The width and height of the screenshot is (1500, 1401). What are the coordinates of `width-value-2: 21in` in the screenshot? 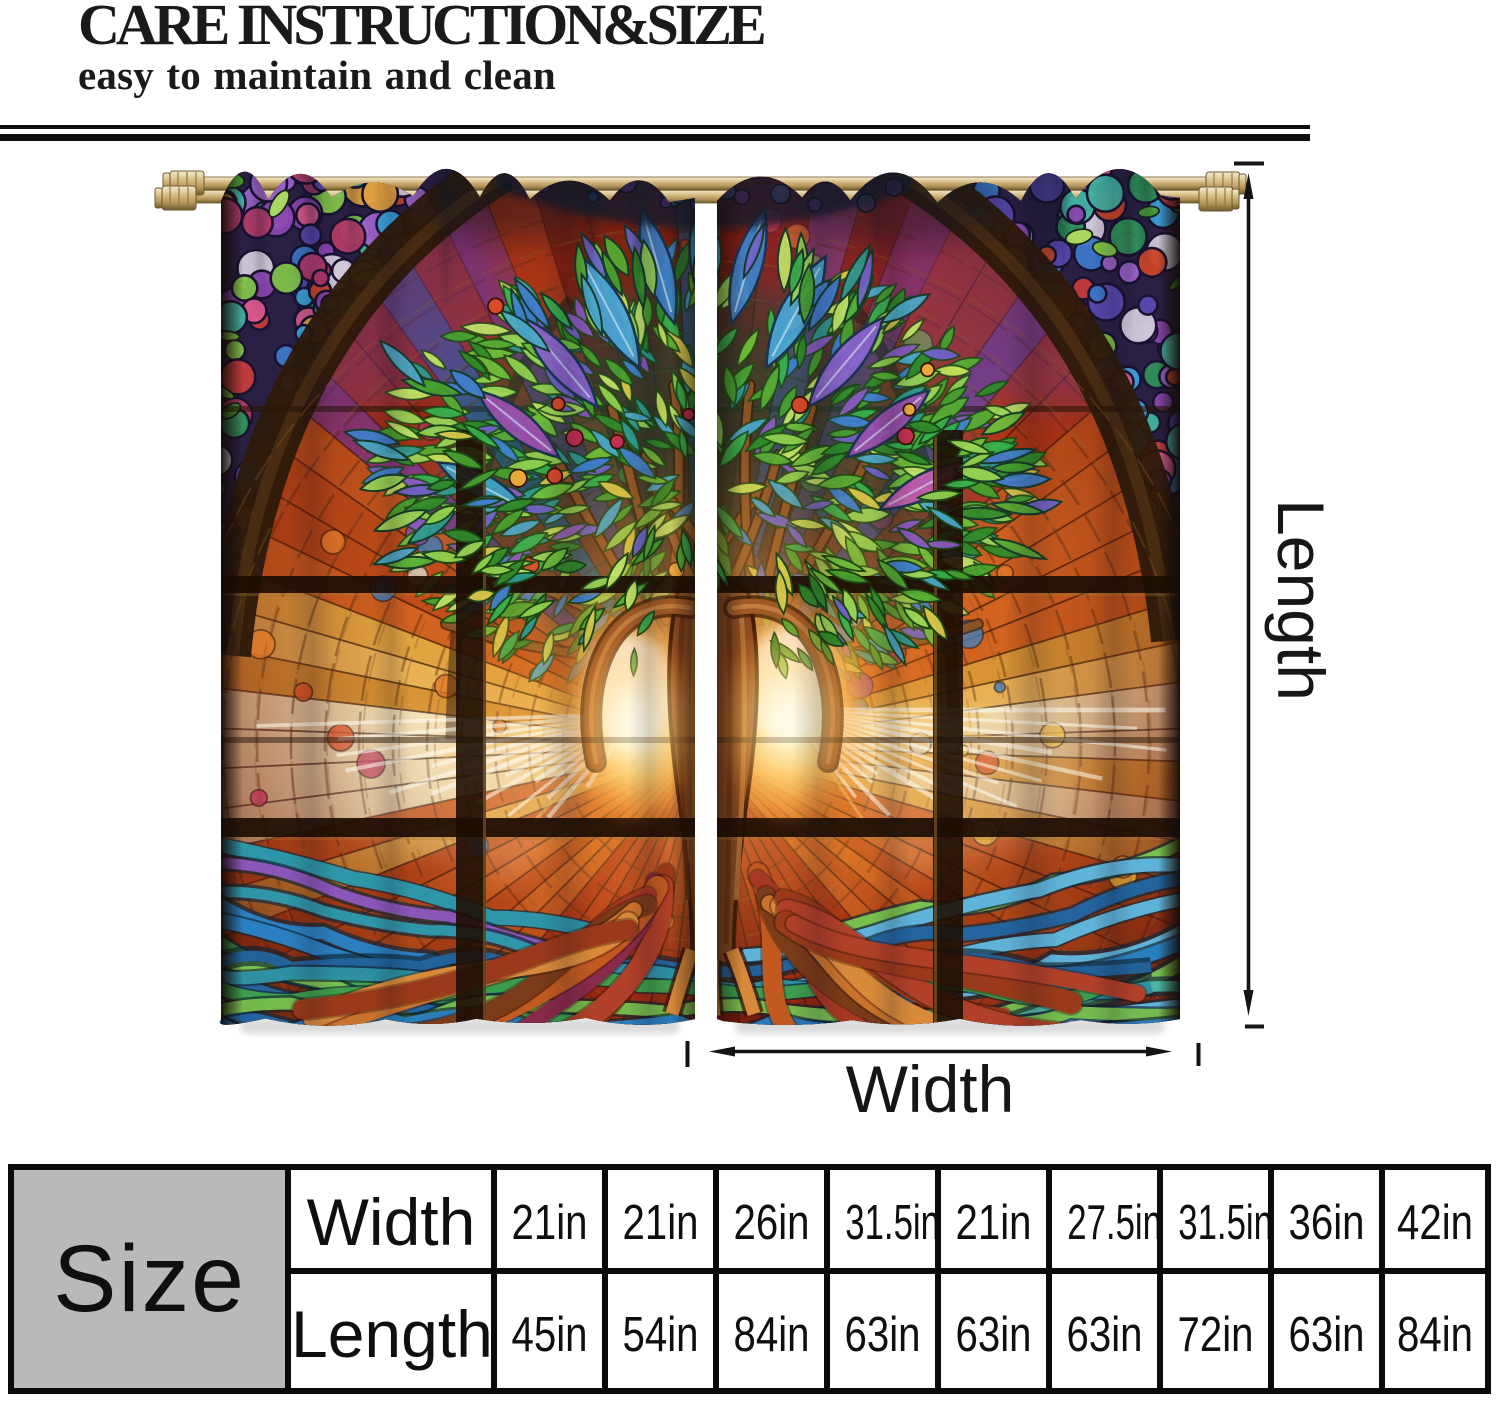 It's located at (660, 1219).